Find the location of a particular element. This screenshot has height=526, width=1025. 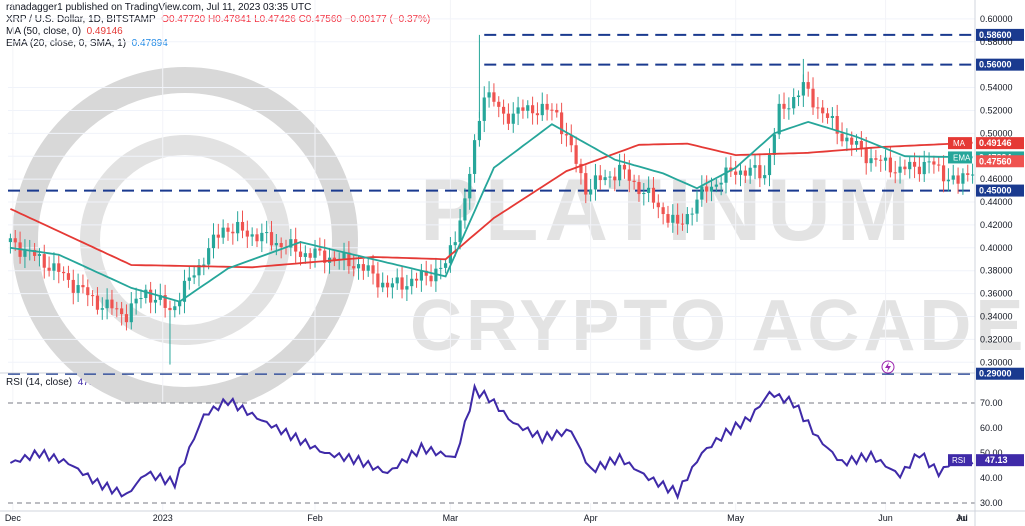

level-badge-label: 0.56000 is located at coordinates (995, 65).